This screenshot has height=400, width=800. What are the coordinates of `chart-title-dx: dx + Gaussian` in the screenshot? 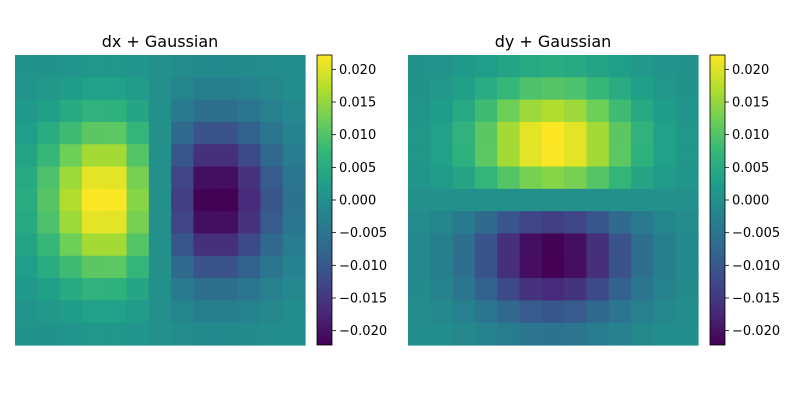 It's located at (160, 41).